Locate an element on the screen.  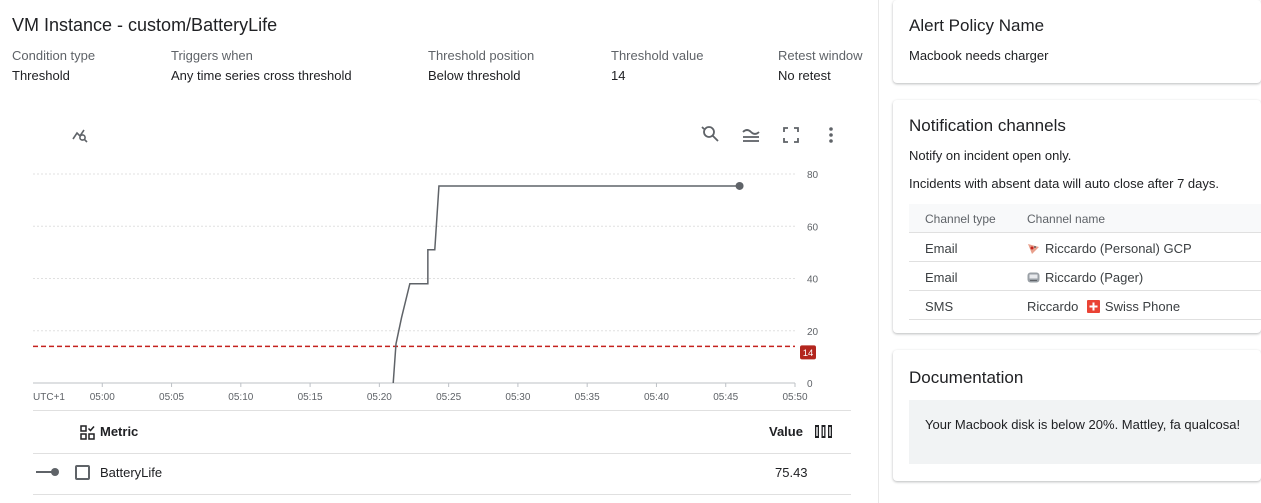
page-title: VM Instance - custom/BatteryLife is located at coordinates (145, 25).